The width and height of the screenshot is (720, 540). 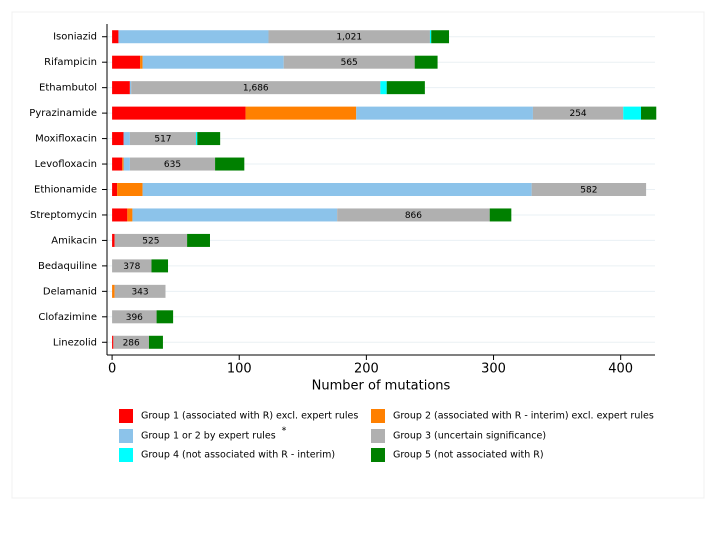 What do you see at coordinates (63, 215) in the screenshot?
I see `y-tick-label: Streptomycin` at bounding box center [63, 215].